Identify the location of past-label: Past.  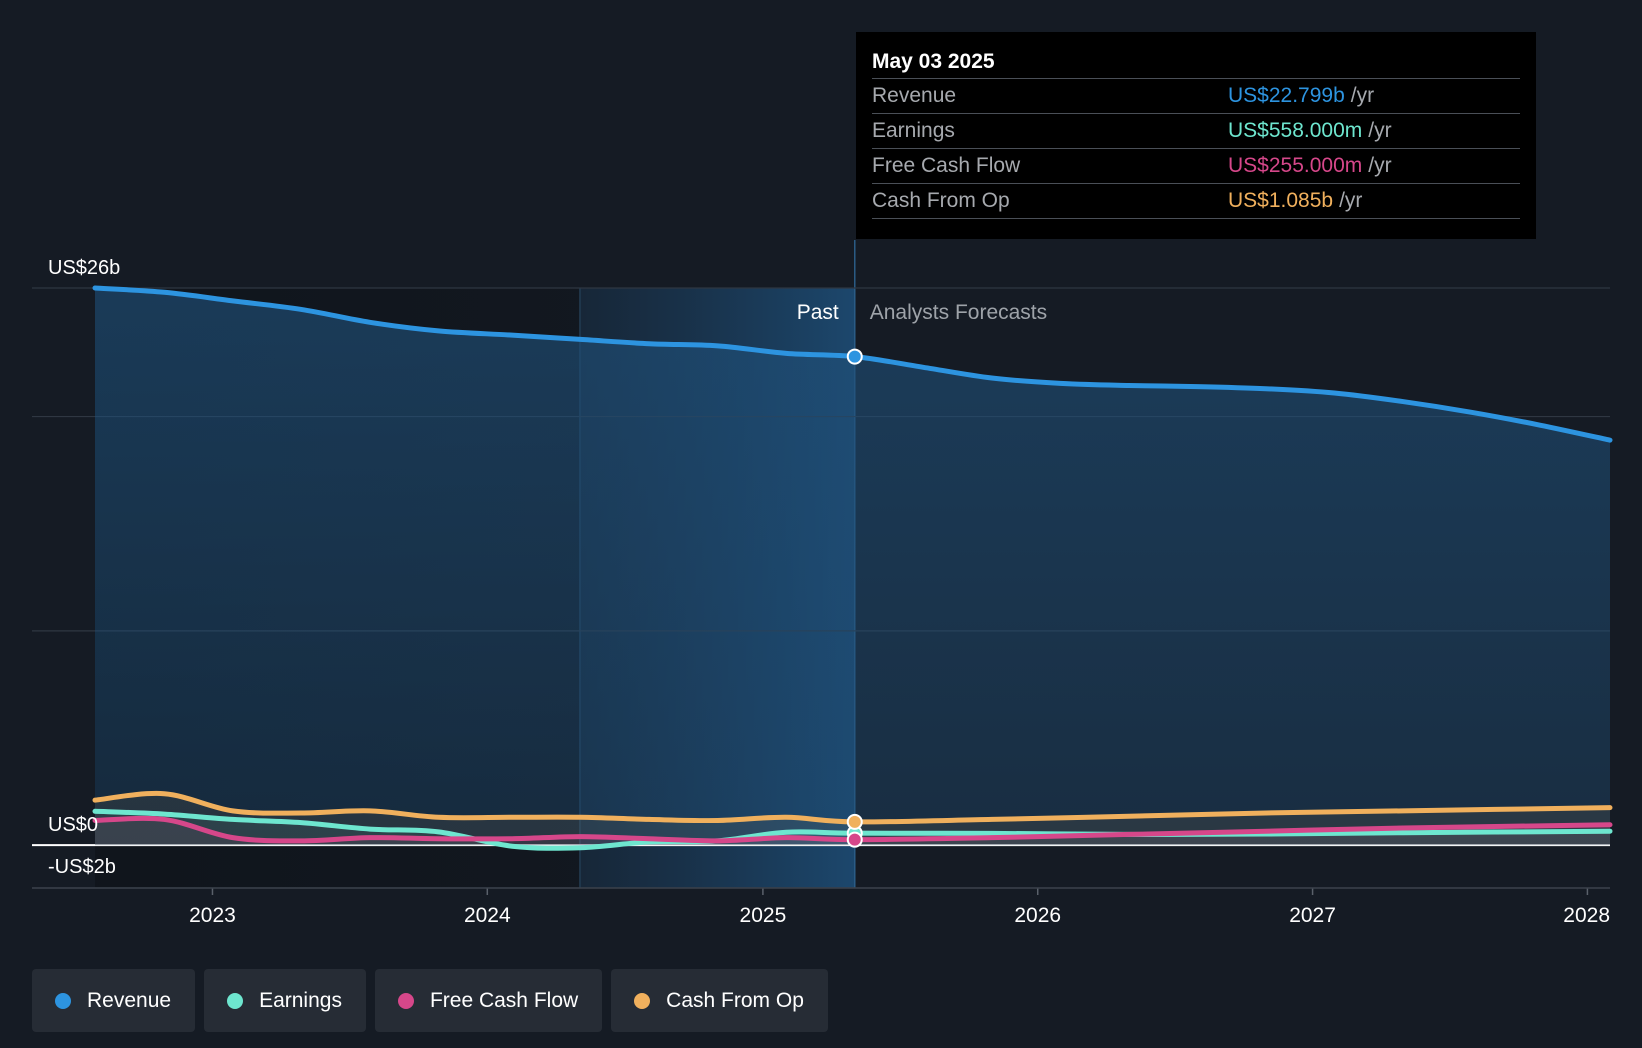
(818, 312).